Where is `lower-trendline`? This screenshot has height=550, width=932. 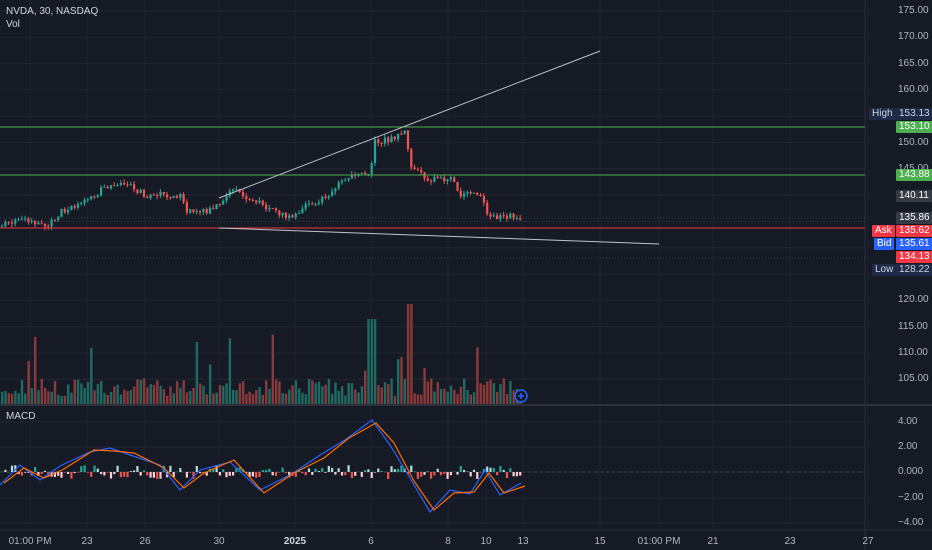
lower-trendline is located at coordinates (439, 236).